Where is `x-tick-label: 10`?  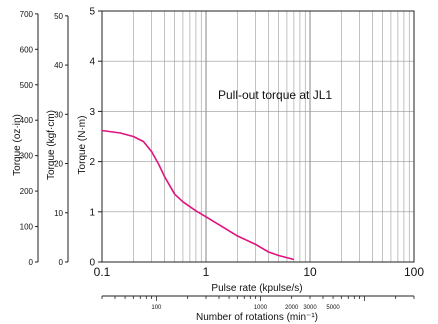 x-tick-label: 10 is located at coordinates (310, 272).